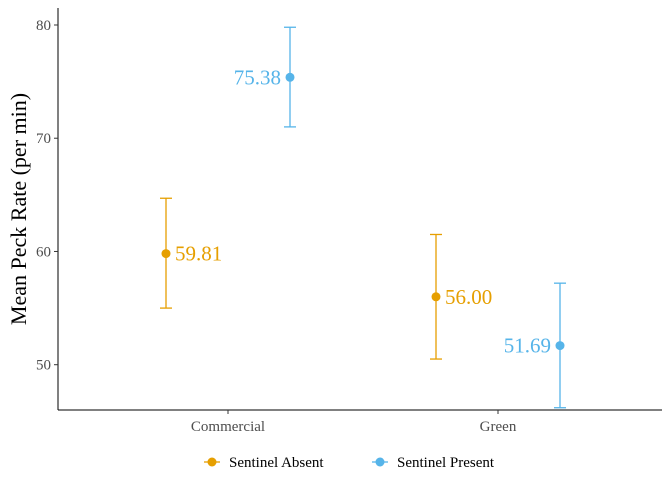  What do you see at coordinates (228, 427) in the screenshot?
I see `x-tick-label: Commercial` at bounding box center [228, 427].